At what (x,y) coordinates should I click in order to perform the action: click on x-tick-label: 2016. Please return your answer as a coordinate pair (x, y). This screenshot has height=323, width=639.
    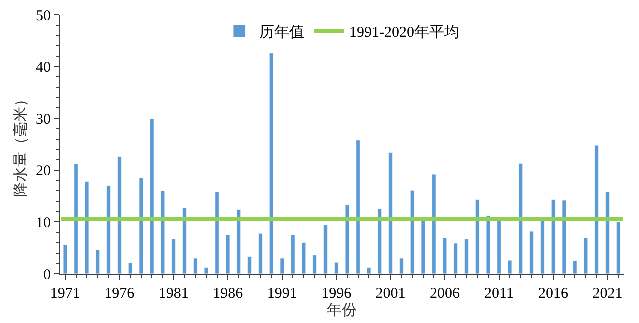
    Looking at the image, I should click on (553, 294).